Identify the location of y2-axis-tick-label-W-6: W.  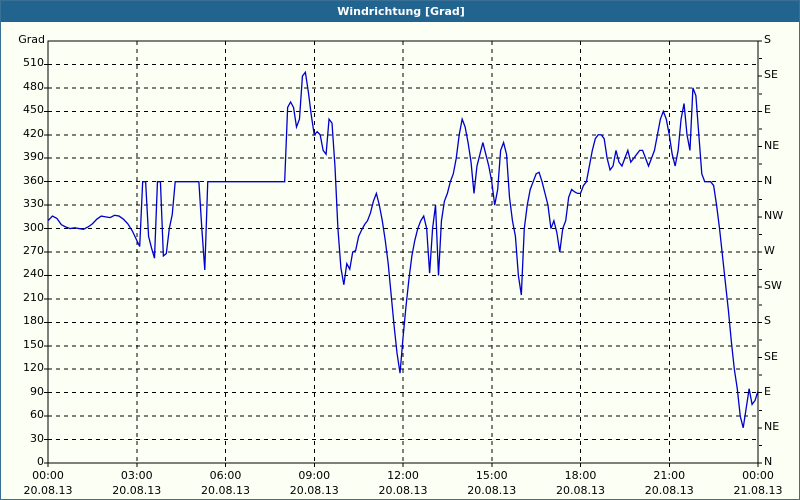
(769, 250).